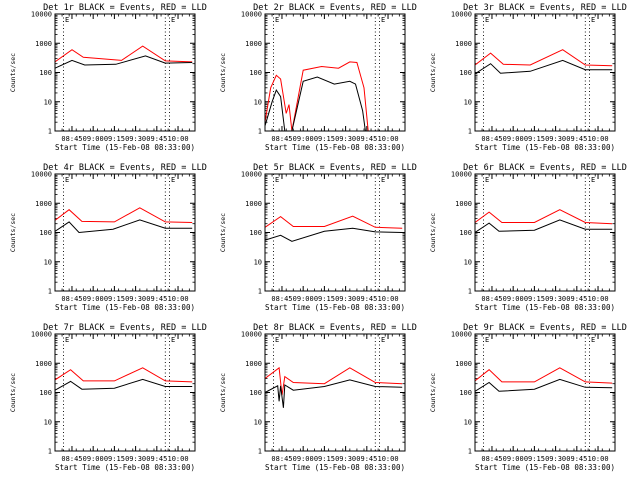 The image size is (640, 480). Describe the element at coordinates (545, 328) in the screenshot. I see `panel-title: Det 9r BLACK = Events, RED = LLD` at that location.